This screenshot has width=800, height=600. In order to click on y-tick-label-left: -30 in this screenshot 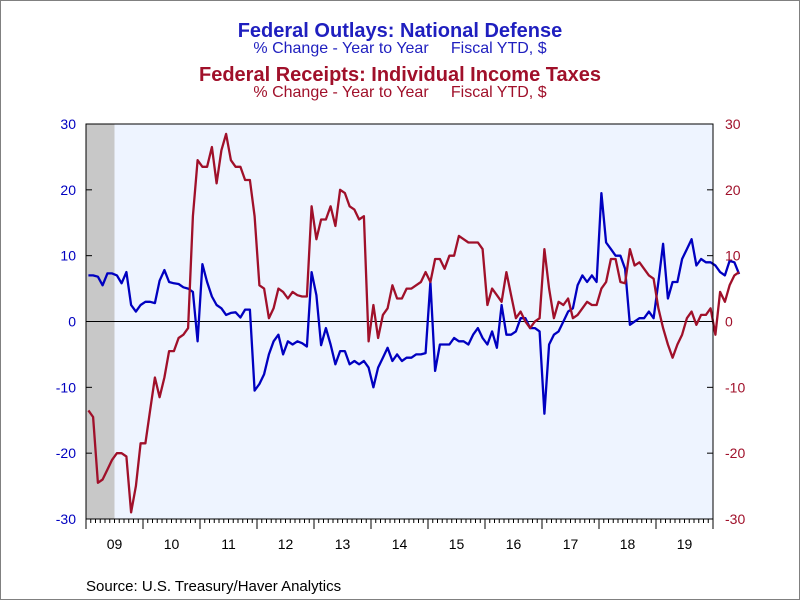, I will do `click(66, 519)`.